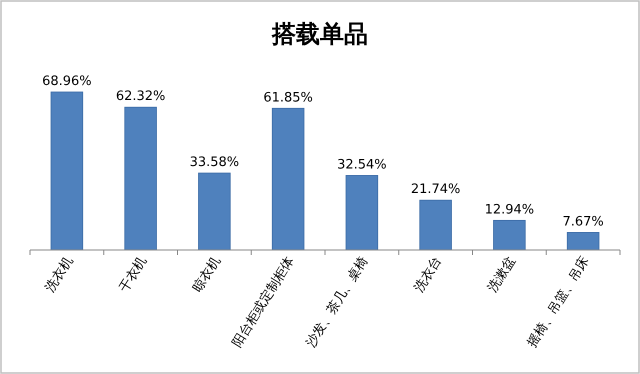 Image resolution: width=640 pixels, height=374 pixels. What do you see at coordinates (67, 81) in the screenshot?
I see `data-label: 68.96%` at bounding box center [67, 81].